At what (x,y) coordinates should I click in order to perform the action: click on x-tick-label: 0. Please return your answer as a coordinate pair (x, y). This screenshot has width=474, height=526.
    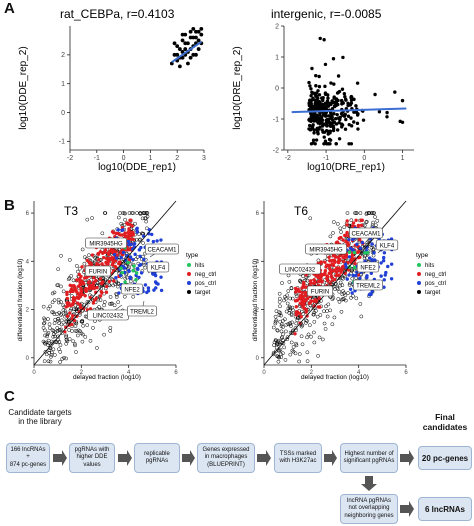
    Looking at the image, I should click on (364, 158).